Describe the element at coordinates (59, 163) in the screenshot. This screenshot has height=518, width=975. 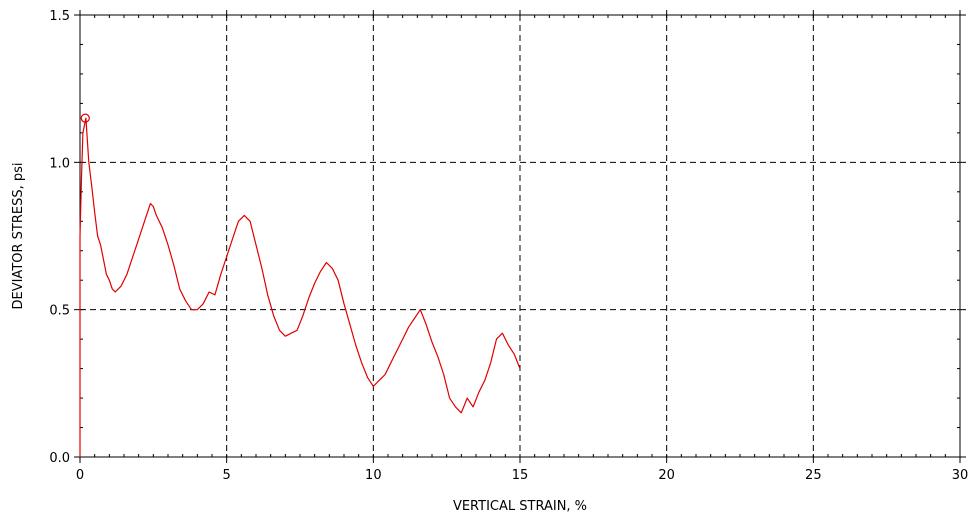
I see `y-tick-label-1.0: 1.0` at that location.